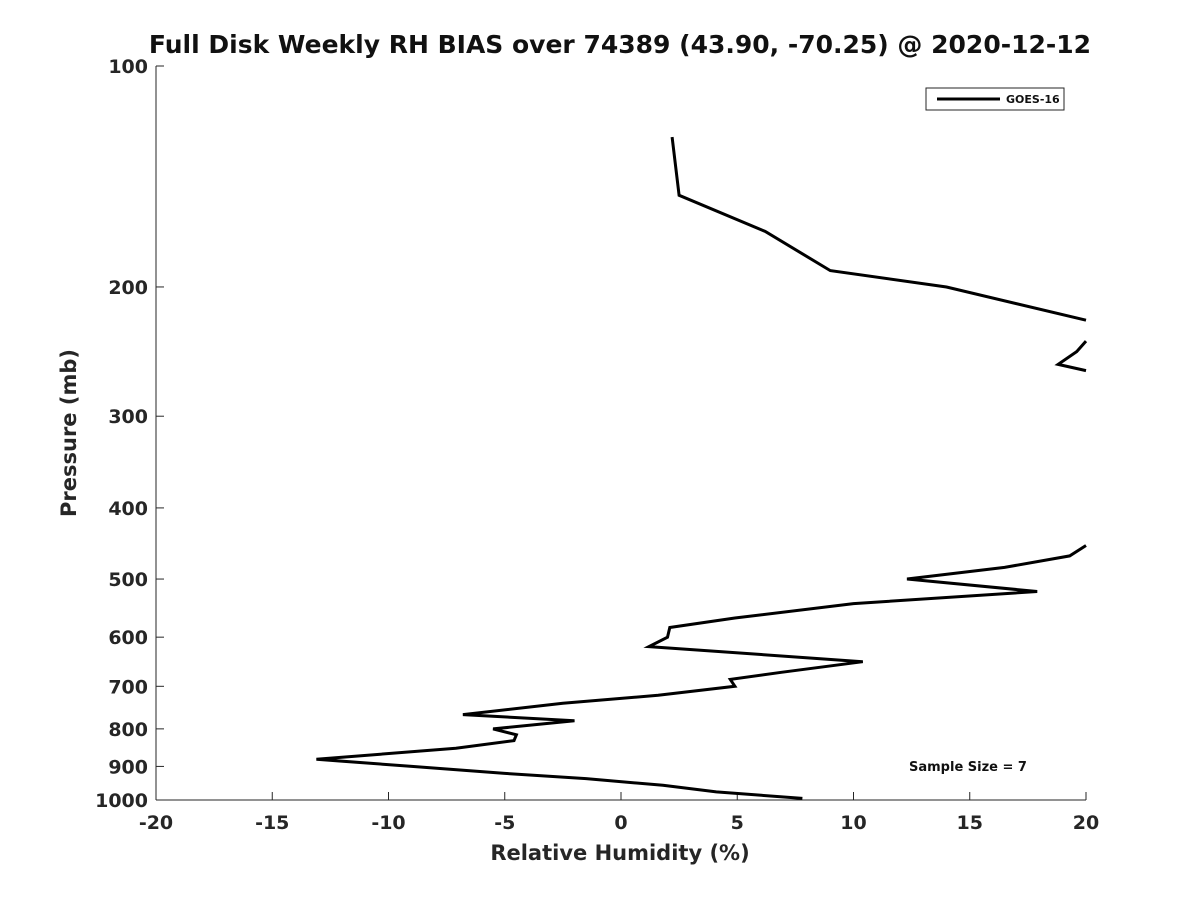  I want to click on x-axis-label: Relative Humidity (%), so click(619, 853).